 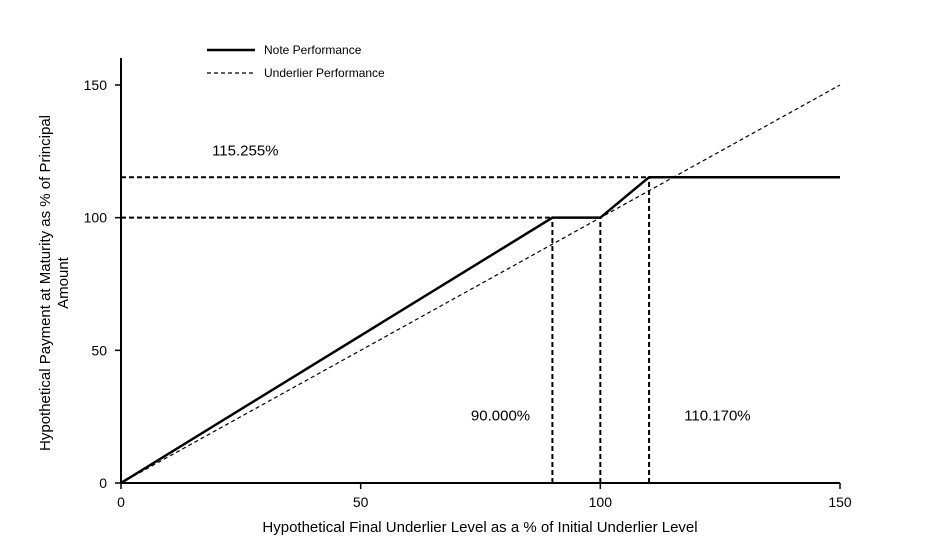 What do you see at coordinates (361, 502) in the screenshot?
I see `x-tick-label: 50` at bounding box center [361, 502].